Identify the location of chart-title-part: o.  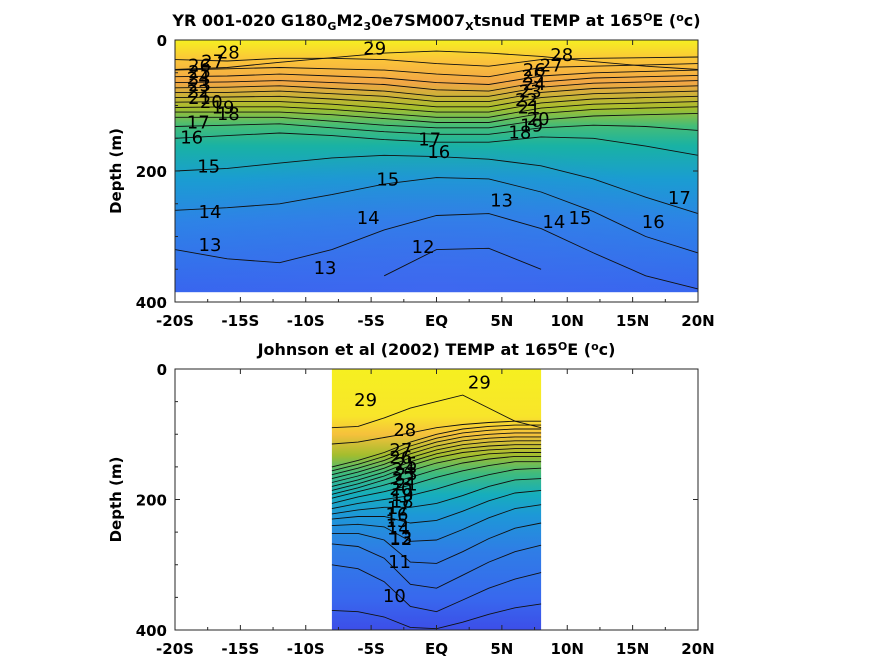
(595, 346).